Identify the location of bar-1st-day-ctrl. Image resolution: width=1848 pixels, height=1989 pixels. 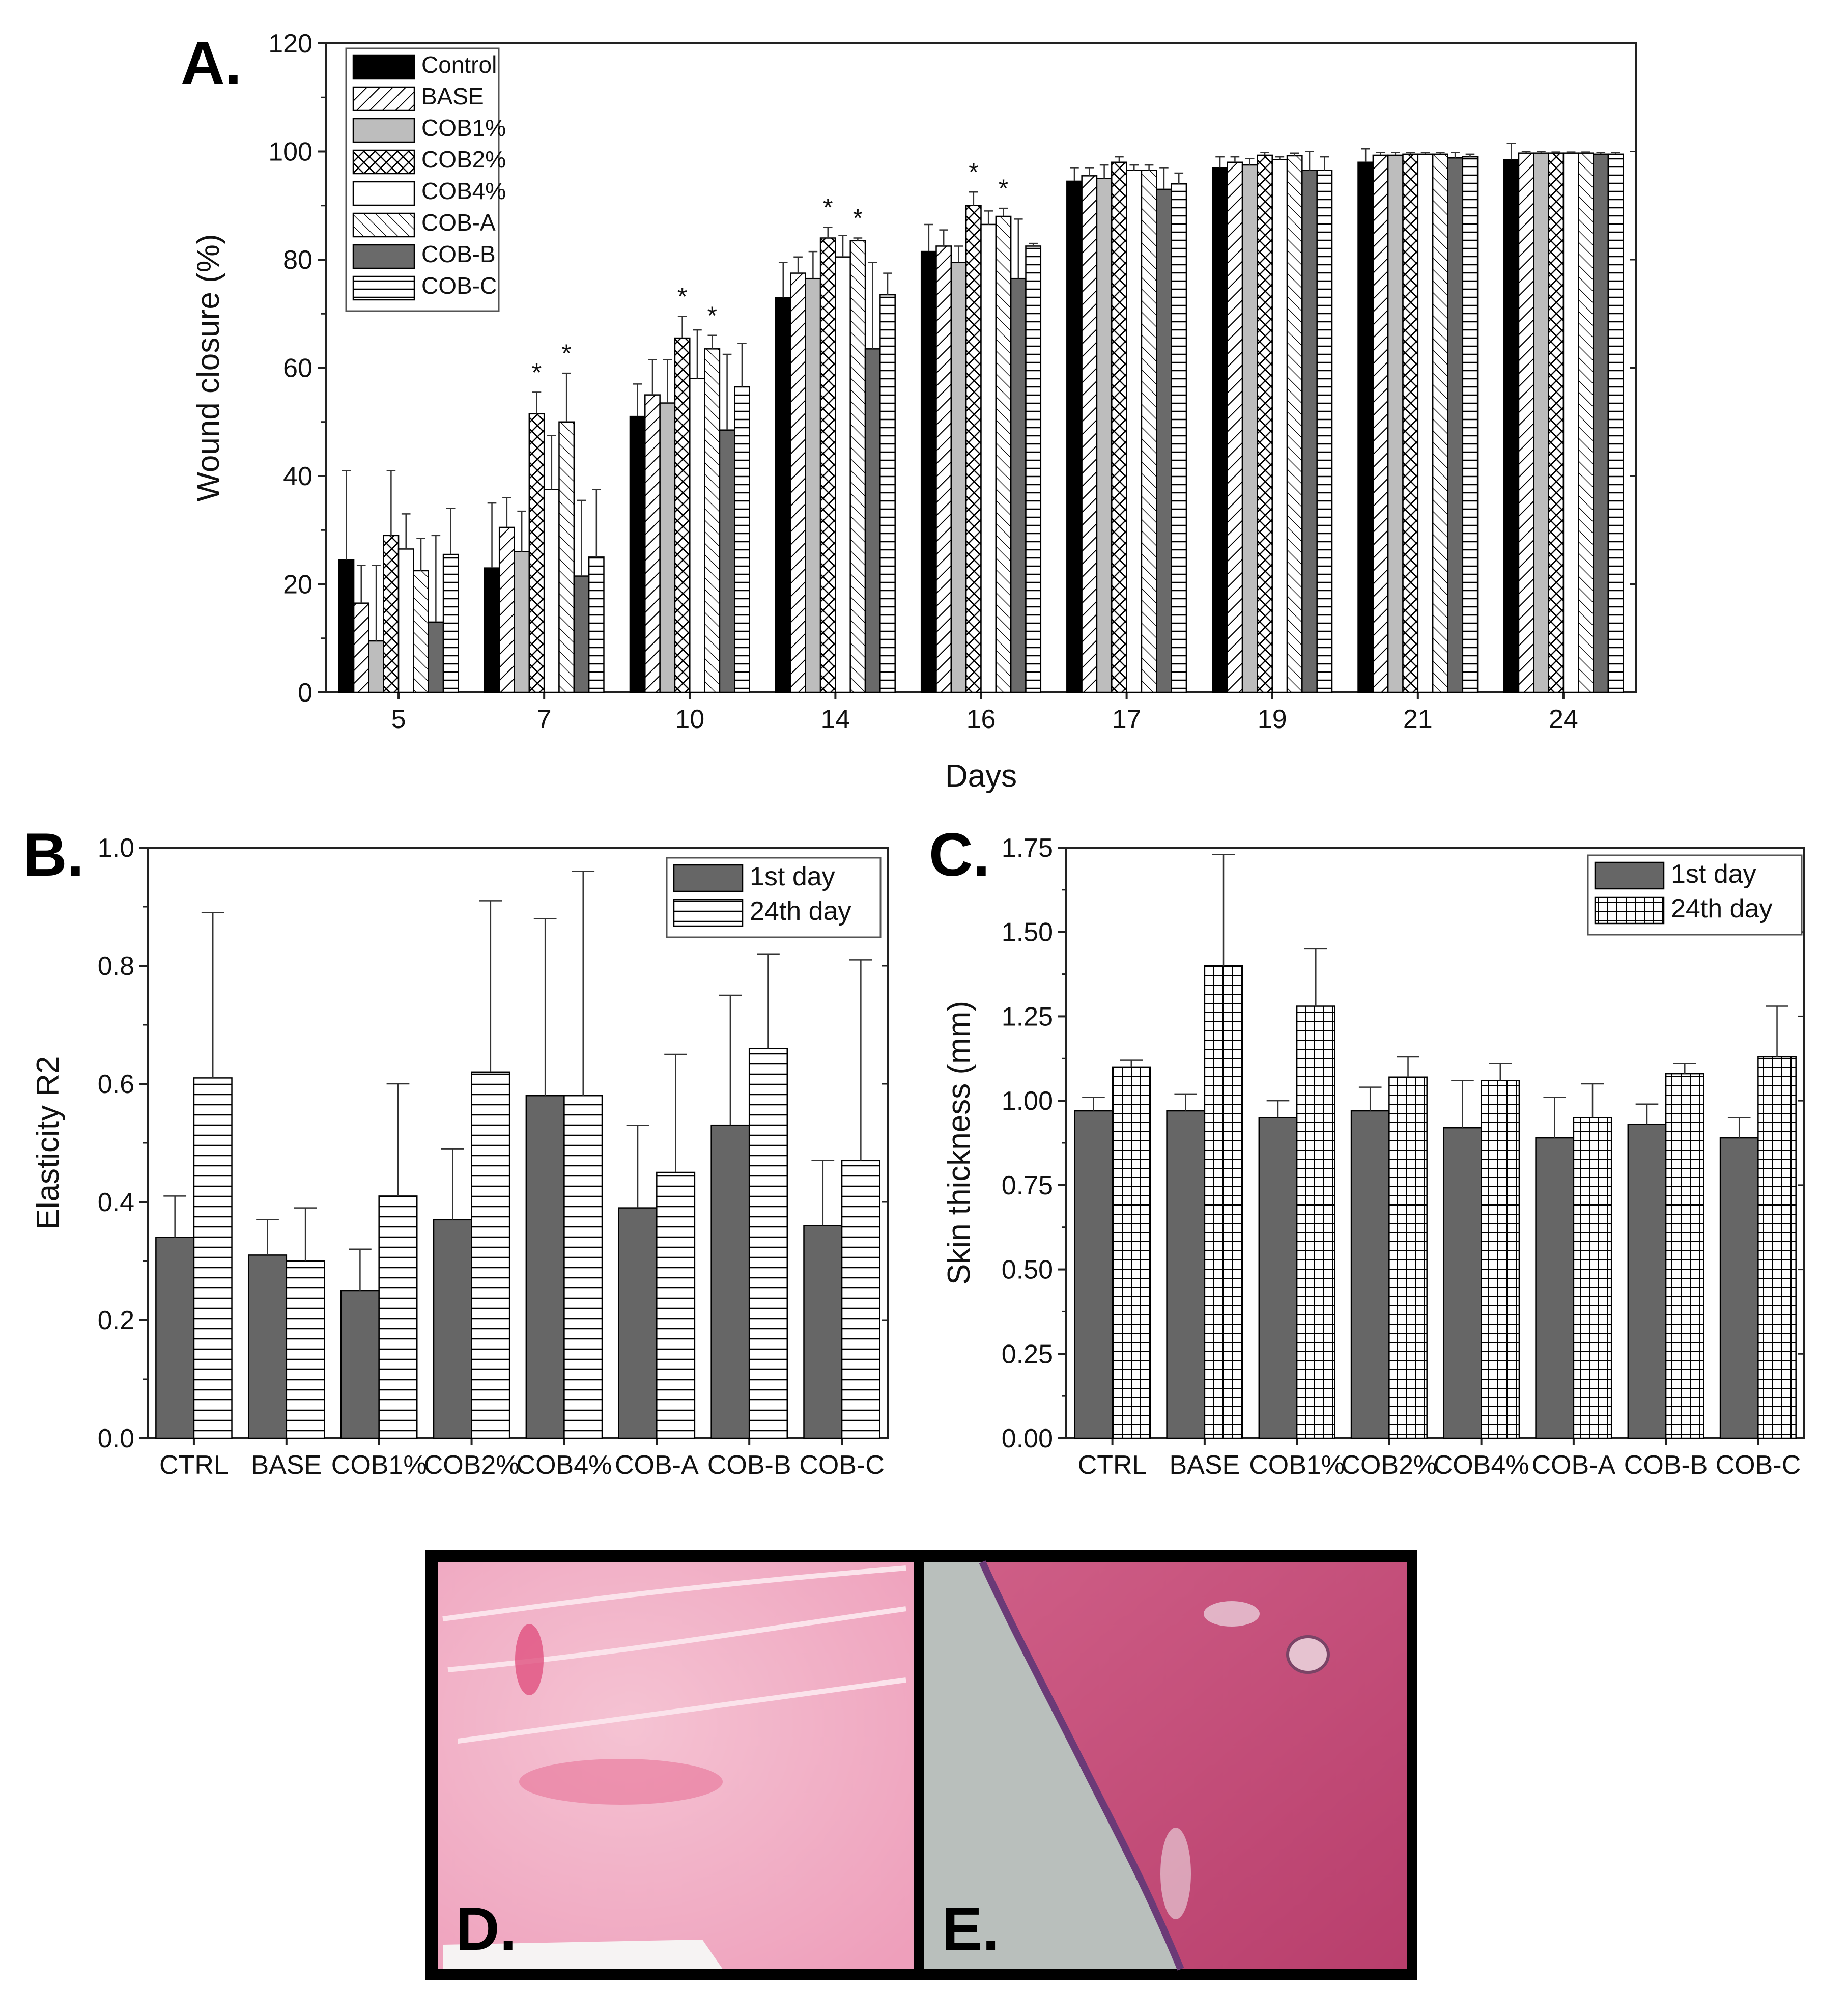
(1093, 1274).